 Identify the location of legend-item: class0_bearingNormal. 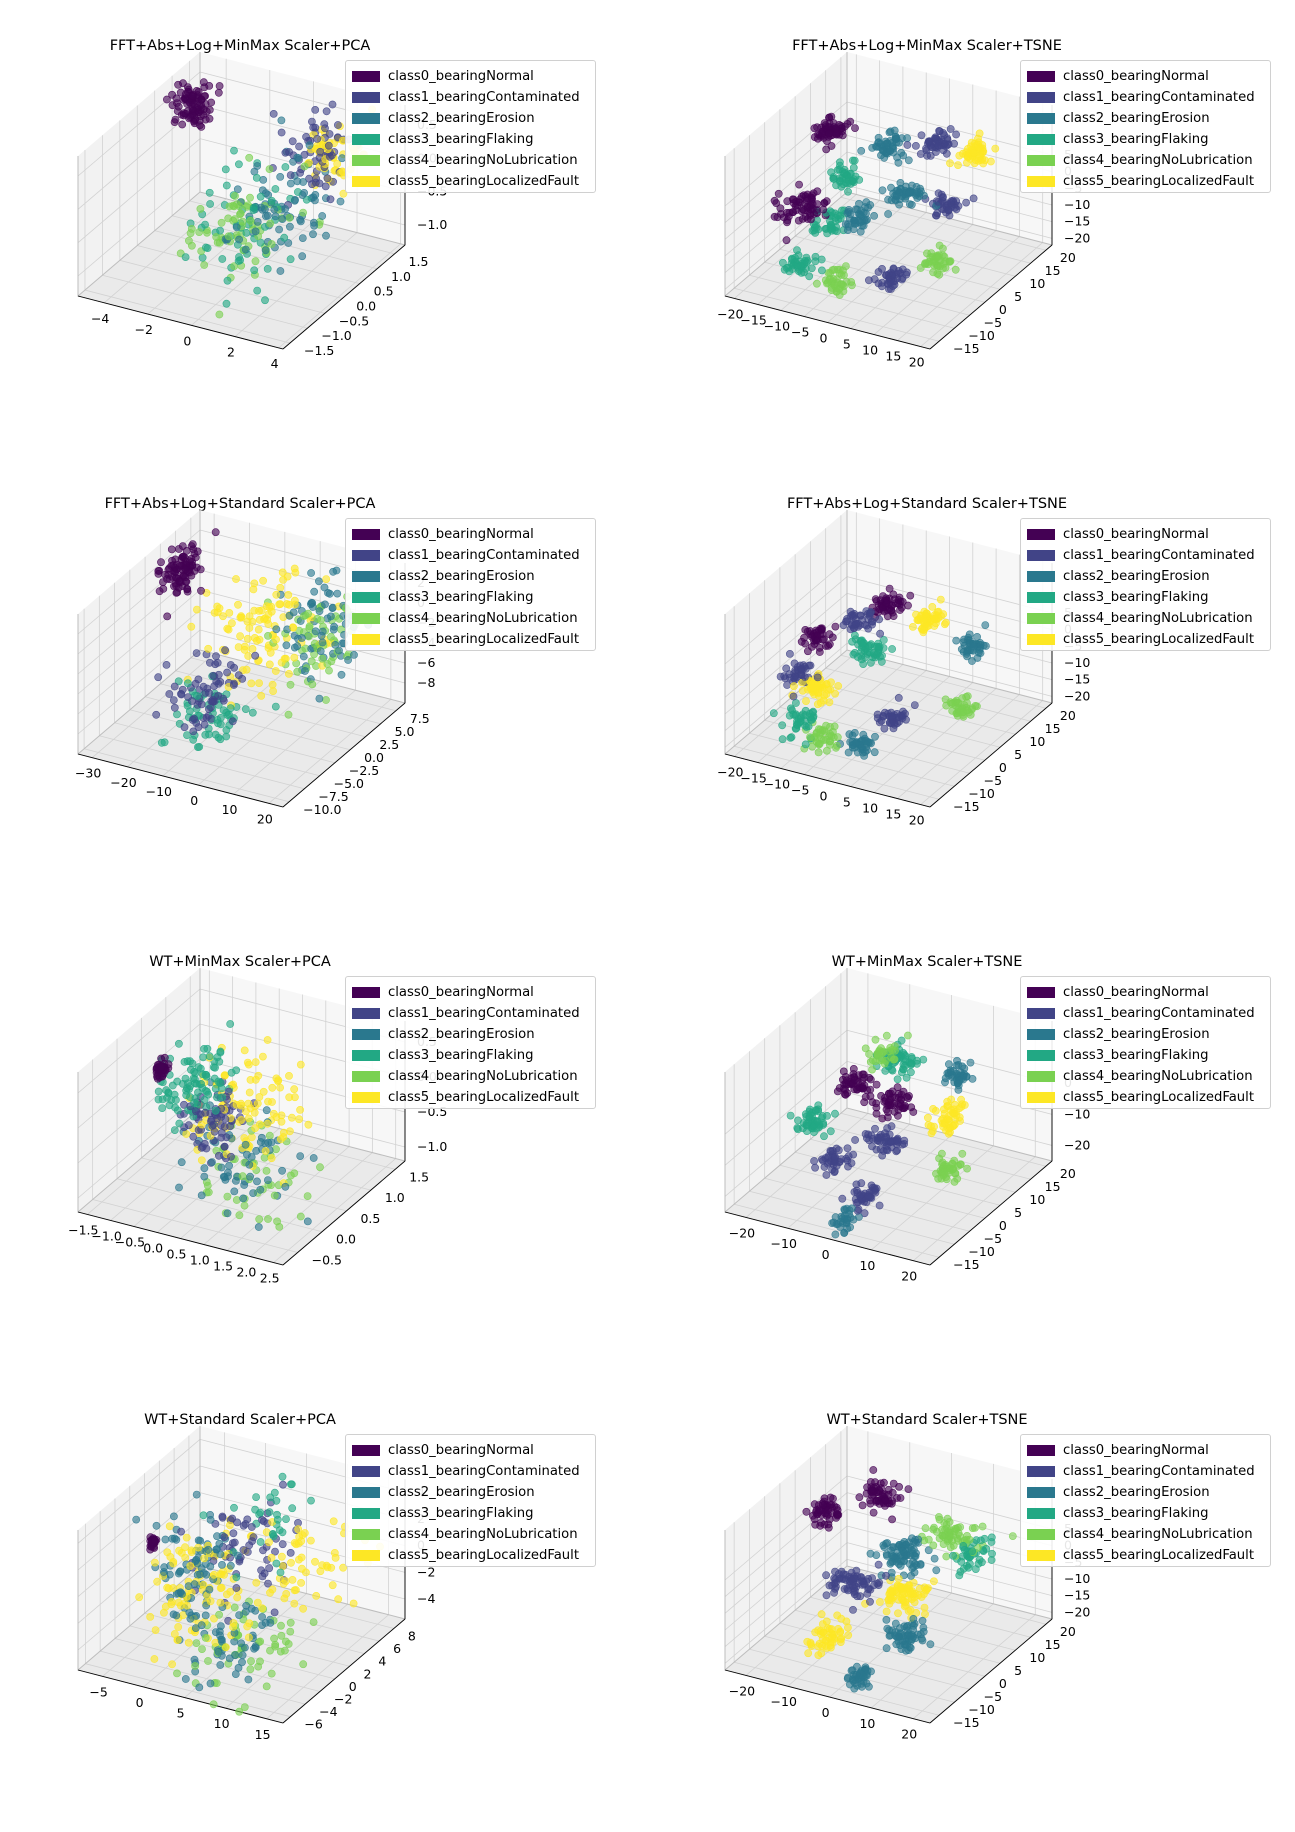
(1145, 76).